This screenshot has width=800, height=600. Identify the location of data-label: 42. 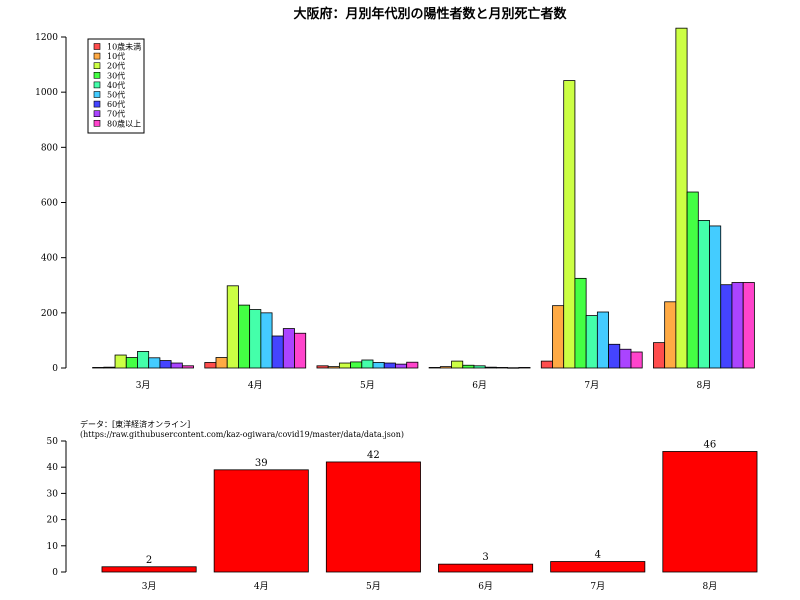
(373, 455).